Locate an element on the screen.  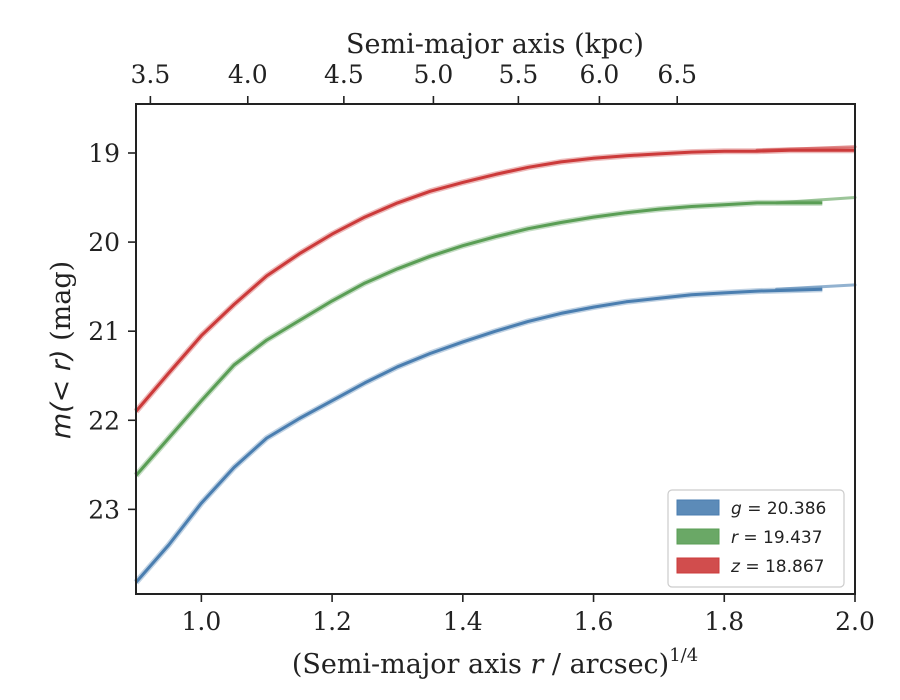
y-tick-label: 22 is located at coordinates (104, 420).